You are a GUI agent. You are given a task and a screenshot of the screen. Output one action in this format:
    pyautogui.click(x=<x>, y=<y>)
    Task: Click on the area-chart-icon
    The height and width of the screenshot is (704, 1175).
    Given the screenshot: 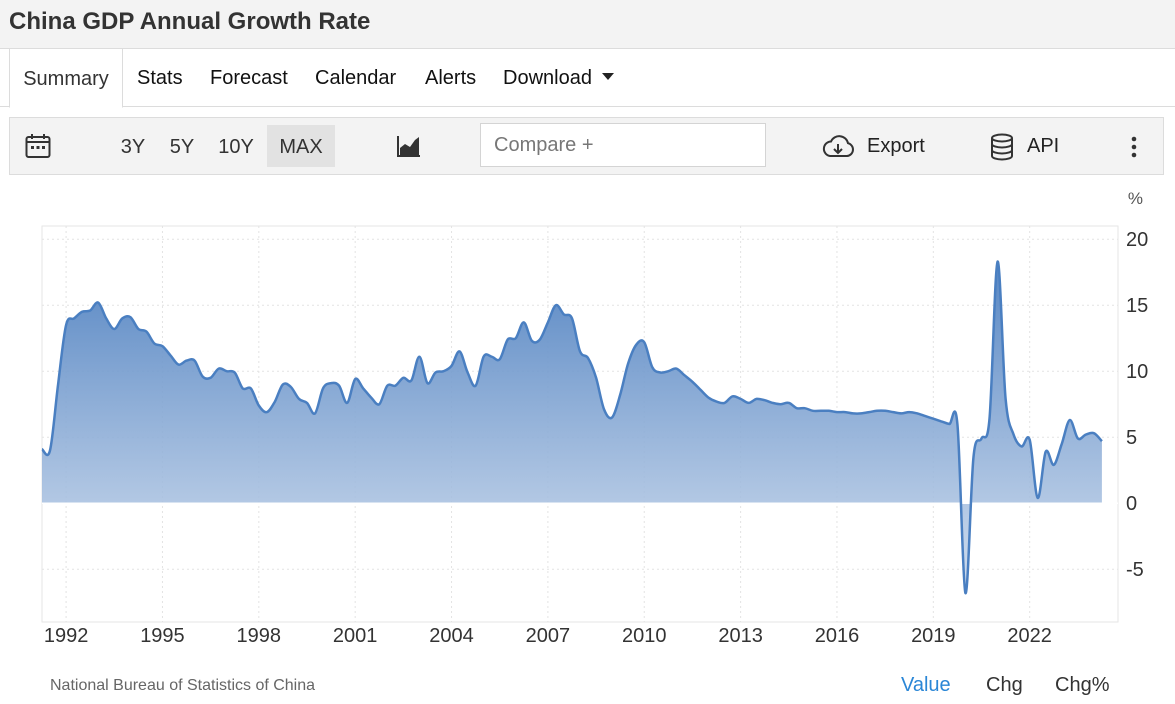 What is the action you would take?
    pyautogui.click(x=409, y=146)
    